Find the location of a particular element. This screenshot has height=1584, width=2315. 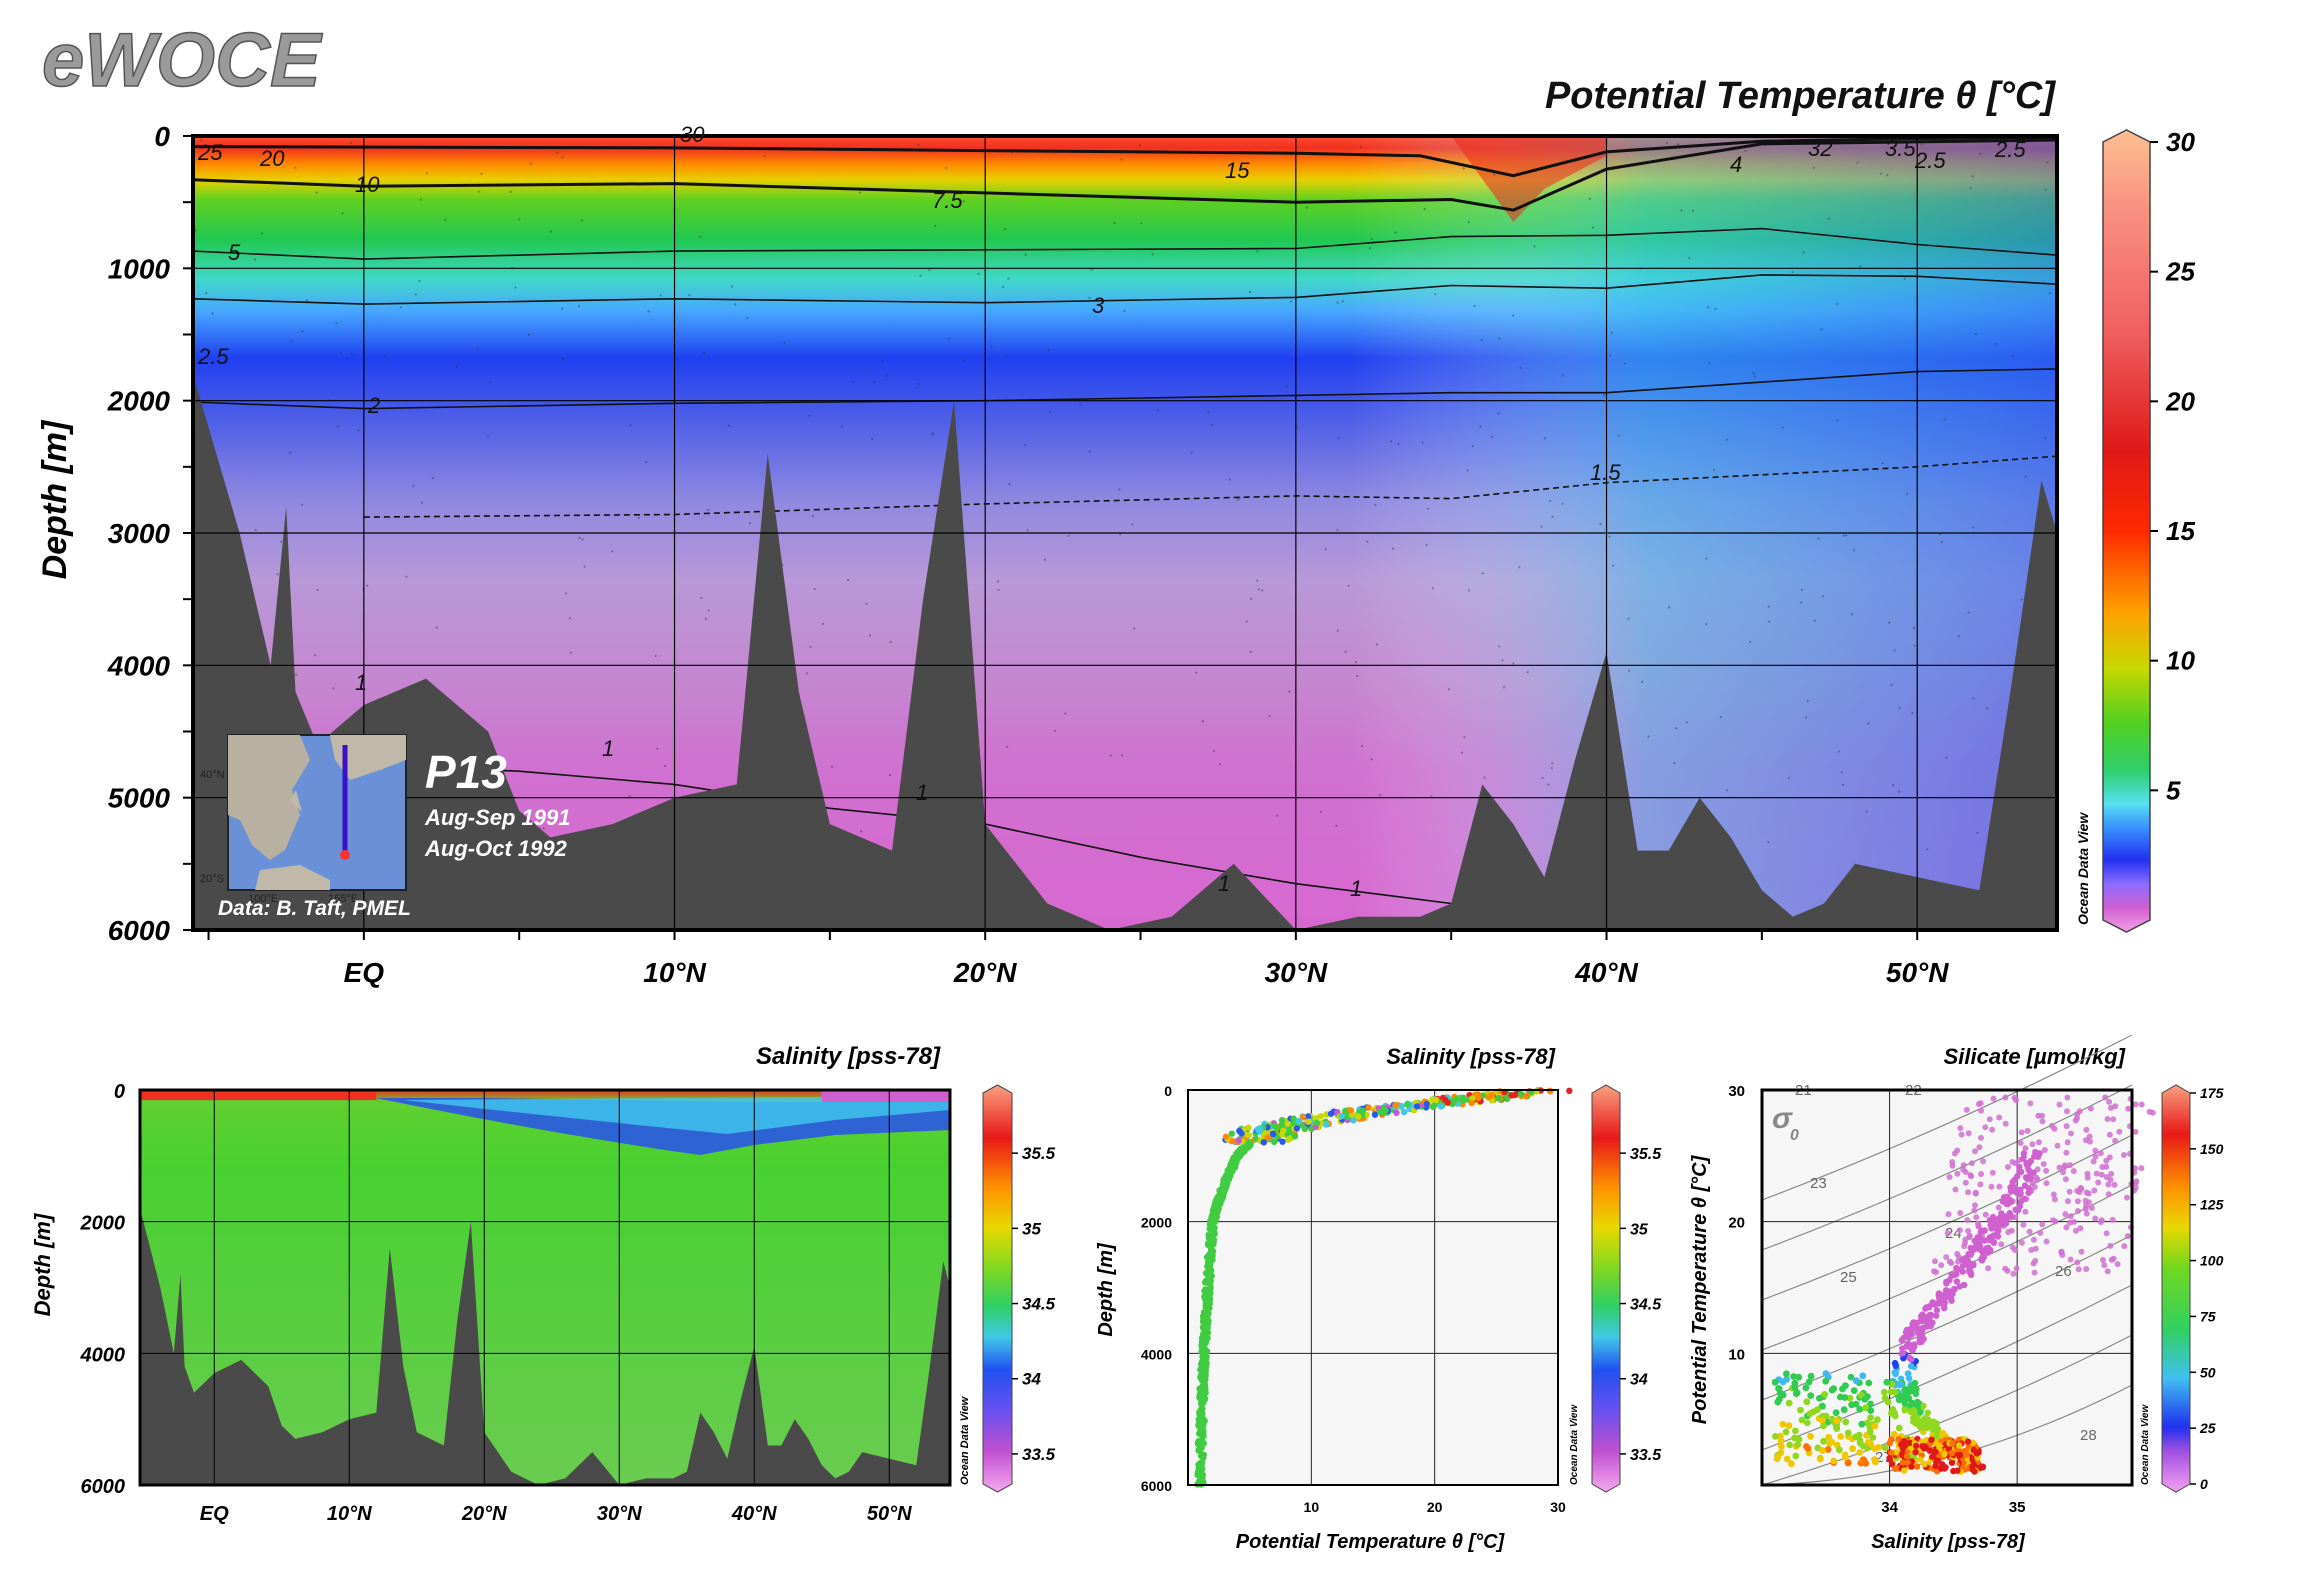

colorbar-tick-label: 33.5 is located at coordinates (1646, 1455).